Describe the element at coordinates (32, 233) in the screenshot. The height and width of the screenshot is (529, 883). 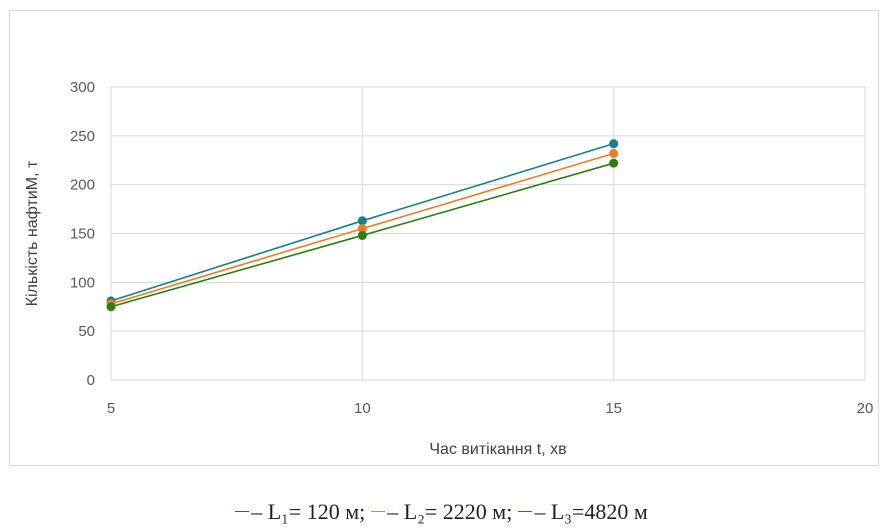
I see `y-axis-title: Кількість нафтиМ, т` at that location.